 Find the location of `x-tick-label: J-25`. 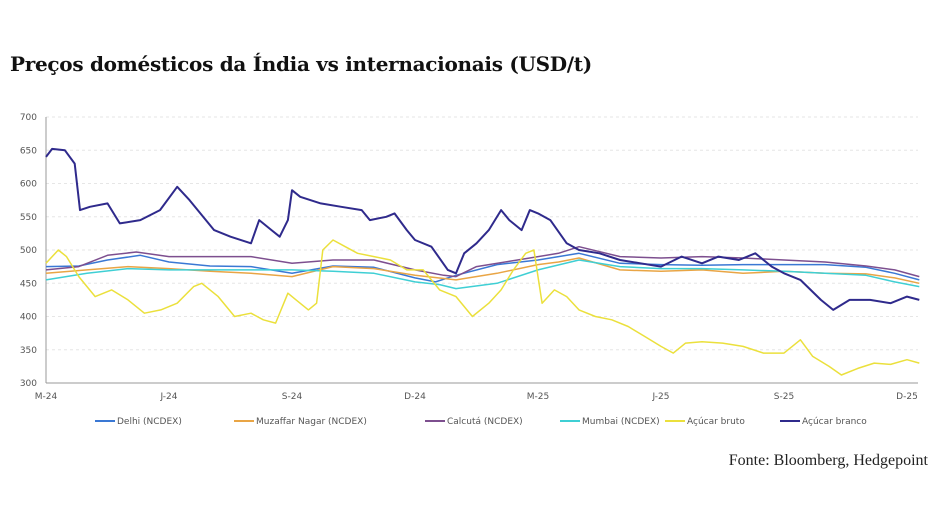

x-tick-label: J-25 is located at coordinates (660, 397).